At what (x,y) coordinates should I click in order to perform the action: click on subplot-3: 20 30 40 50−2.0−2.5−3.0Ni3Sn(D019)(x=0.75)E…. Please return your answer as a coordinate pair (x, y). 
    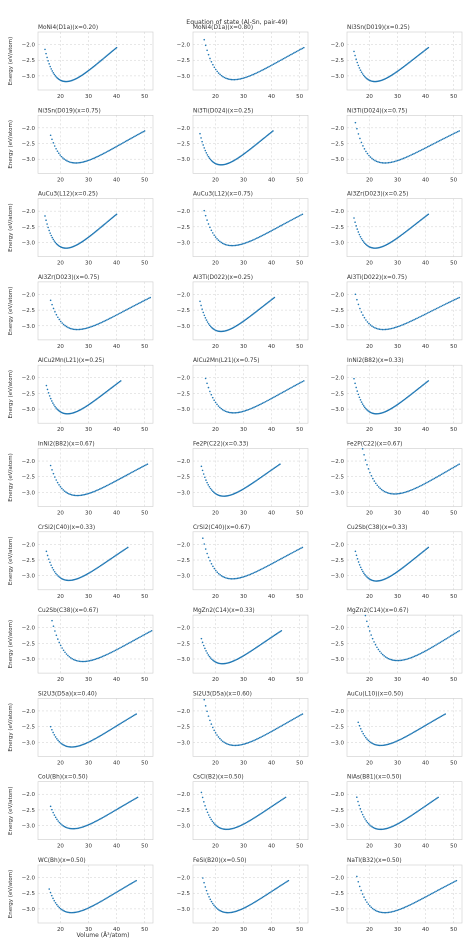
    Looking at the image, I should click on (81, 145).